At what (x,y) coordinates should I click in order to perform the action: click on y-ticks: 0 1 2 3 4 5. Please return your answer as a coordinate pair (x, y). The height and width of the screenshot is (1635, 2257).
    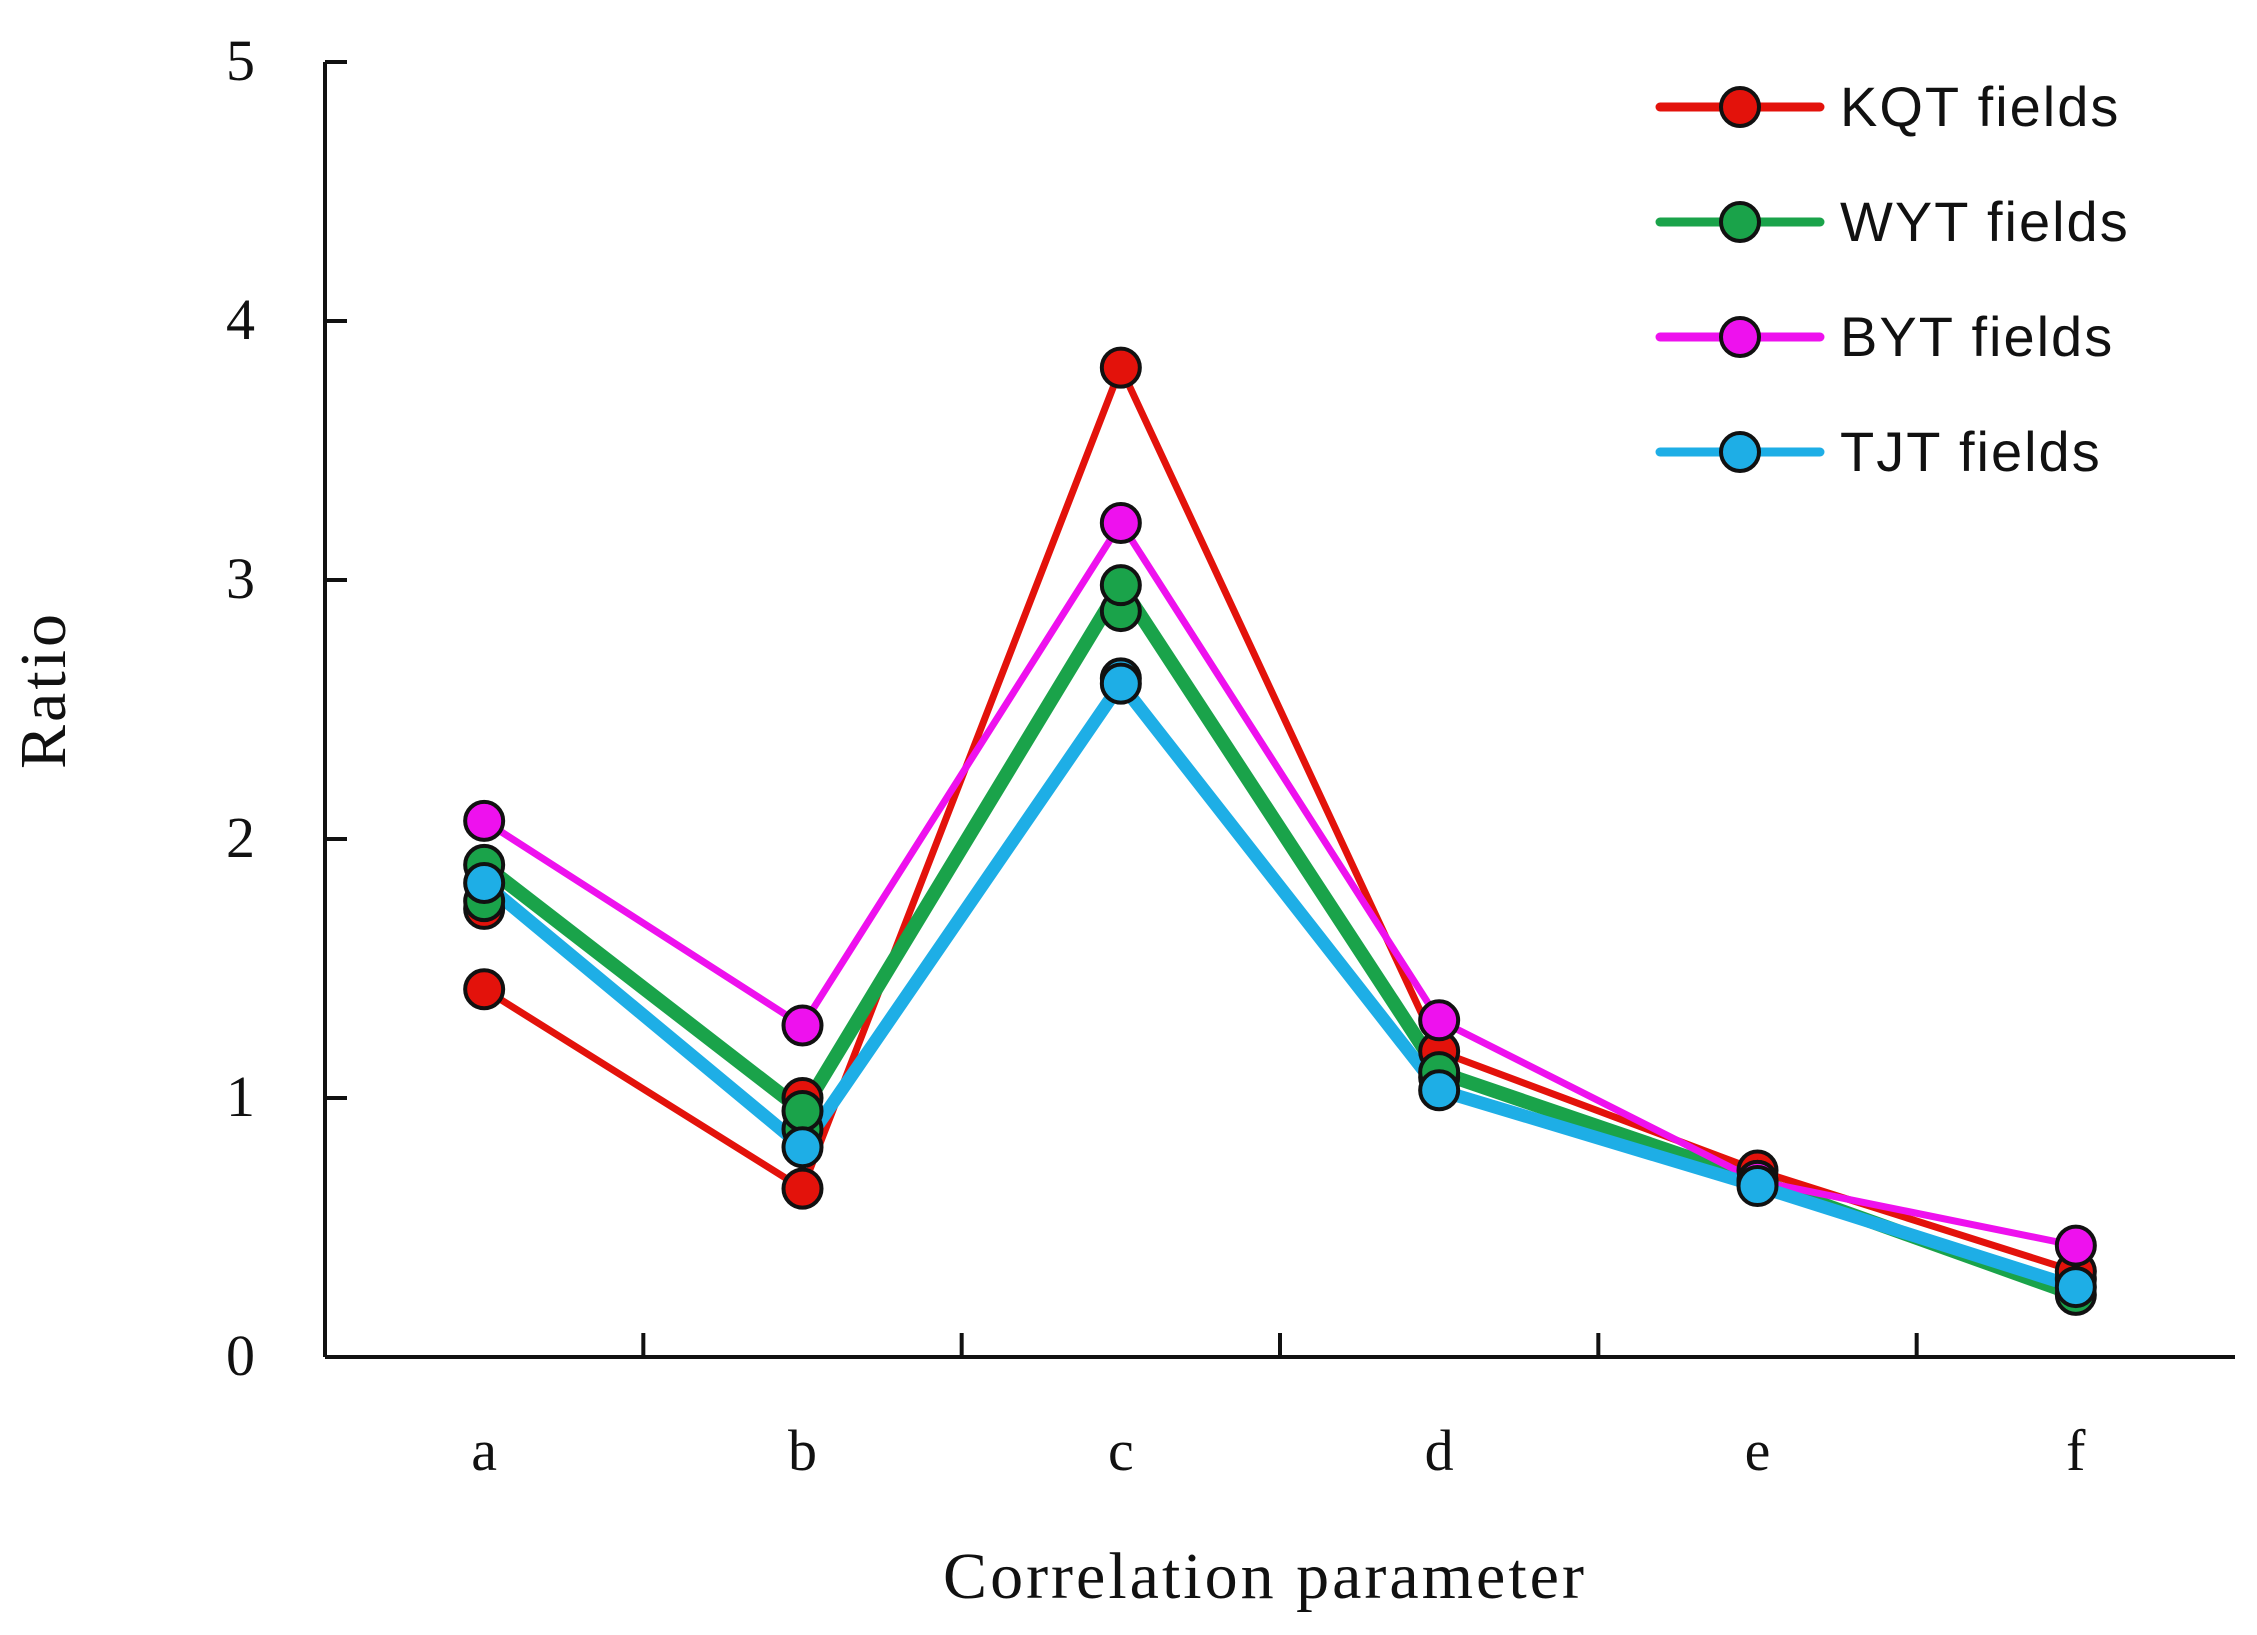
    Looking at the image, I should click on (286, 708).